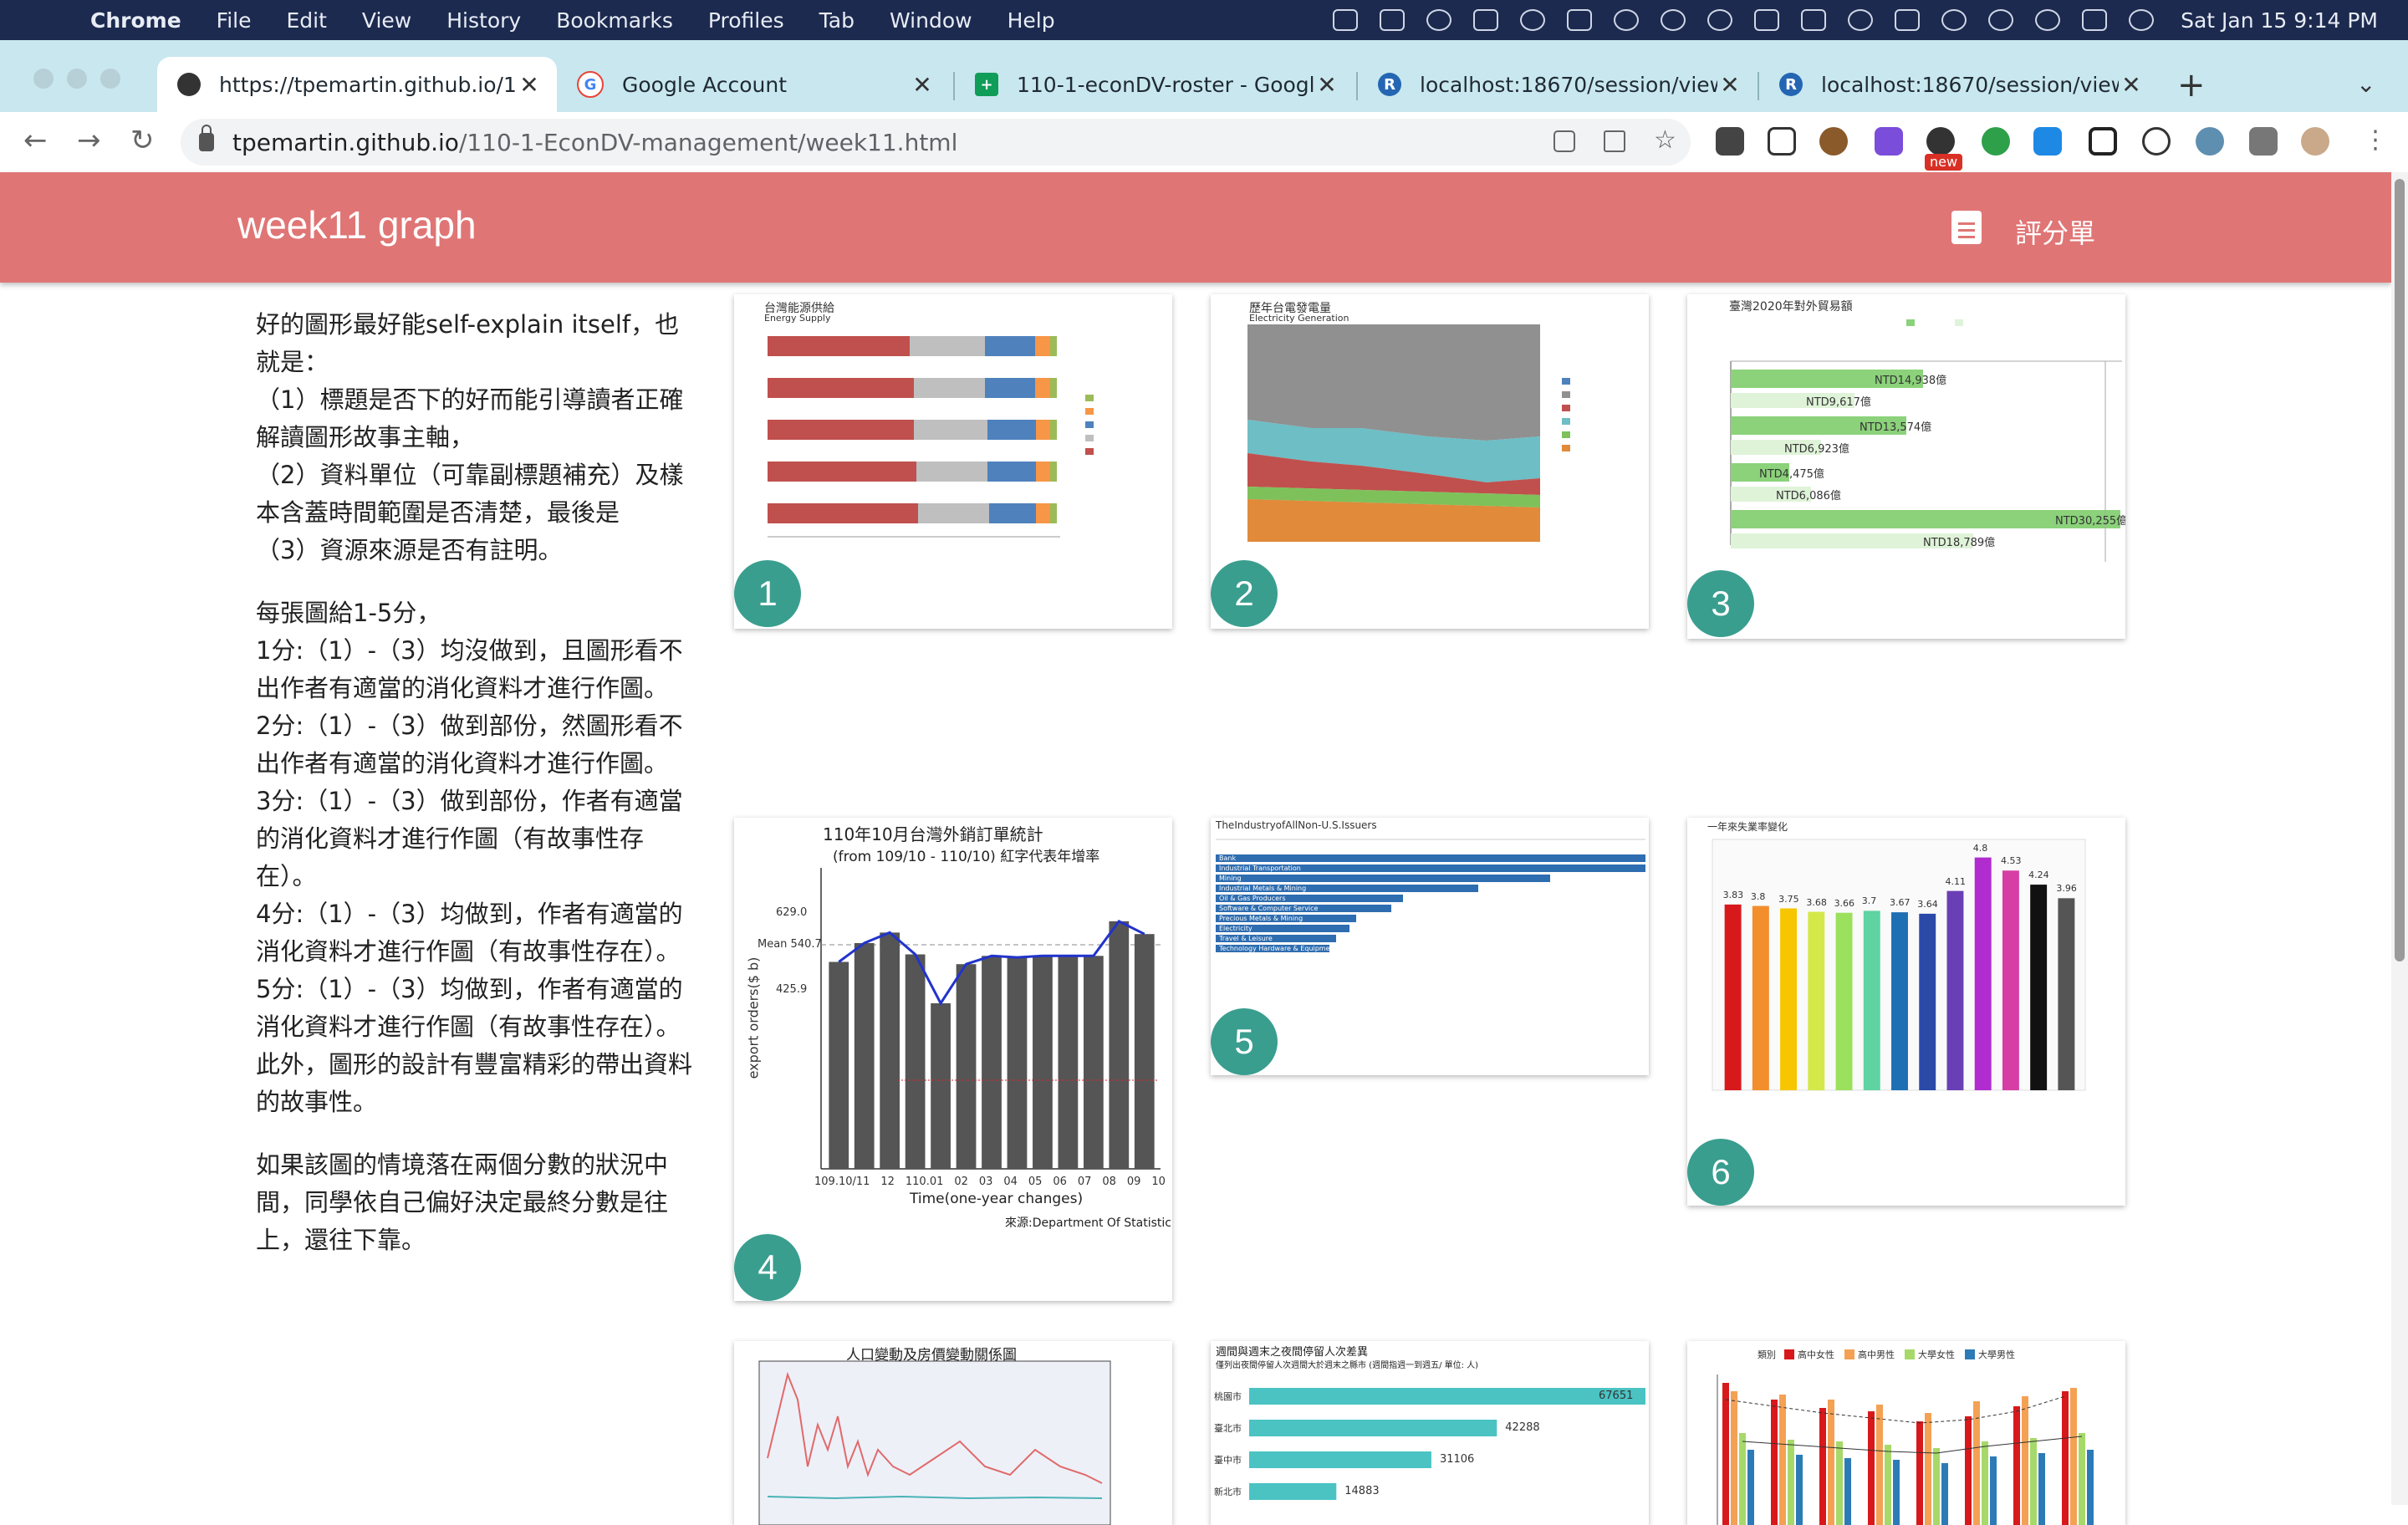 This screenshot has height=1525, width=2408. I want to click on menu-window: Window, so click(930, 20).